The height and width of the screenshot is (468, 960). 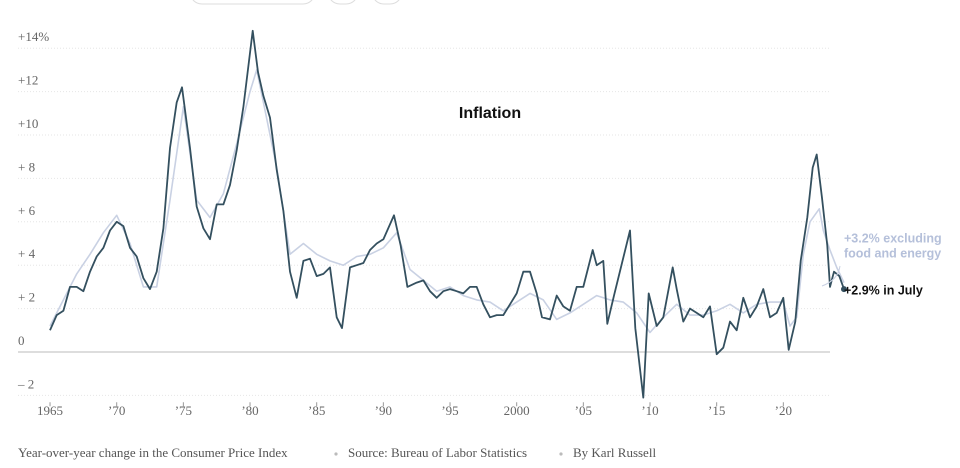 I want to click on x-tick-label: 1965, so click(x=50, y=410).